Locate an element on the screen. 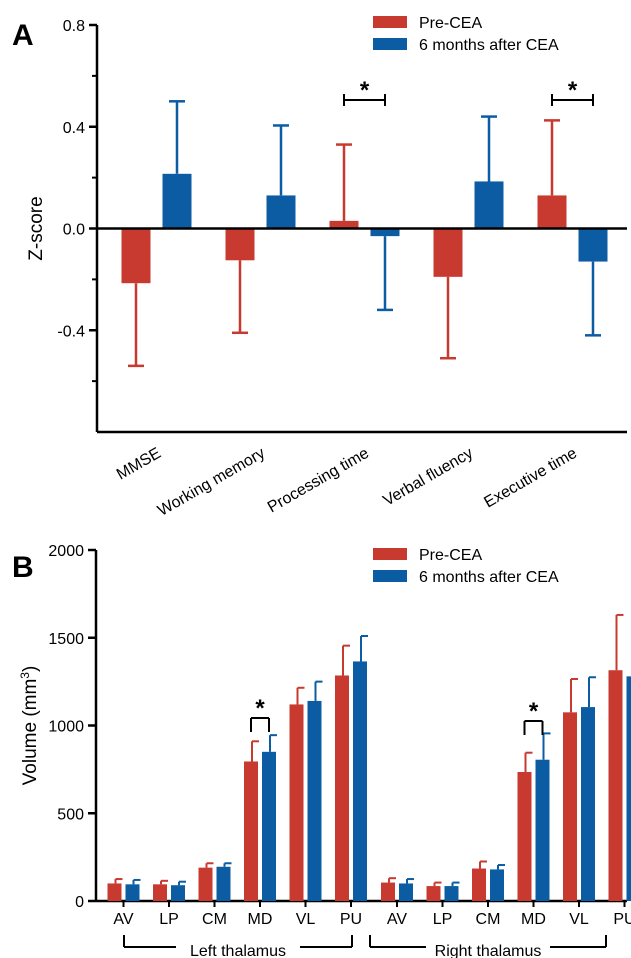 This screenshot has height=958, width=631. panel-letter-b: B is located at coordinates (23, 567).